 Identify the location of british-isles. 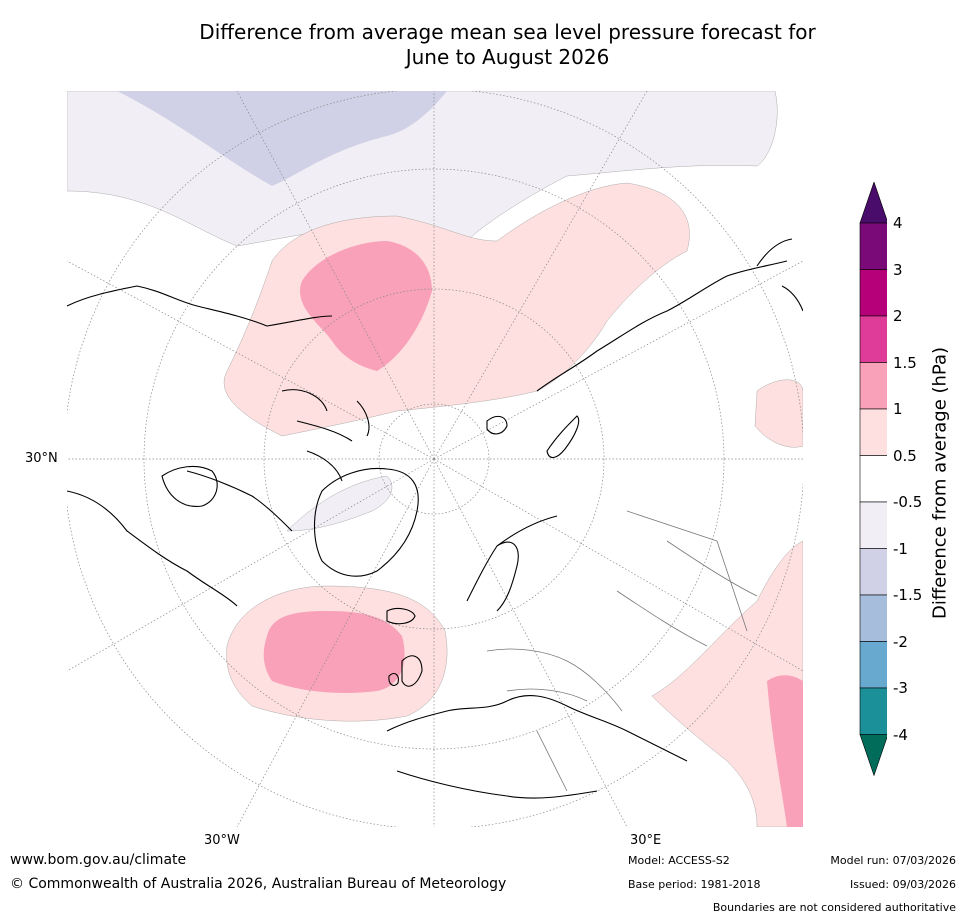
(405, 671).